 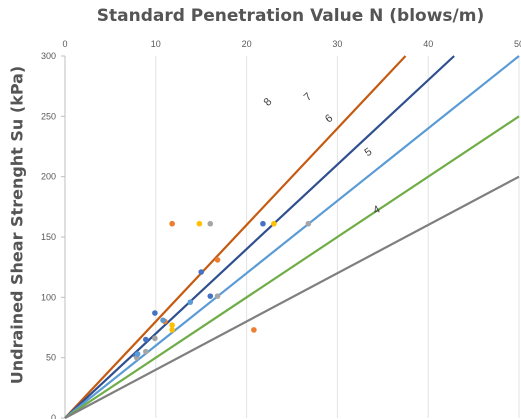 What do you see at coordinates (517, 44) in the screenshot?
I see `x-tick-label: 50` at bounding box center [517, 44].